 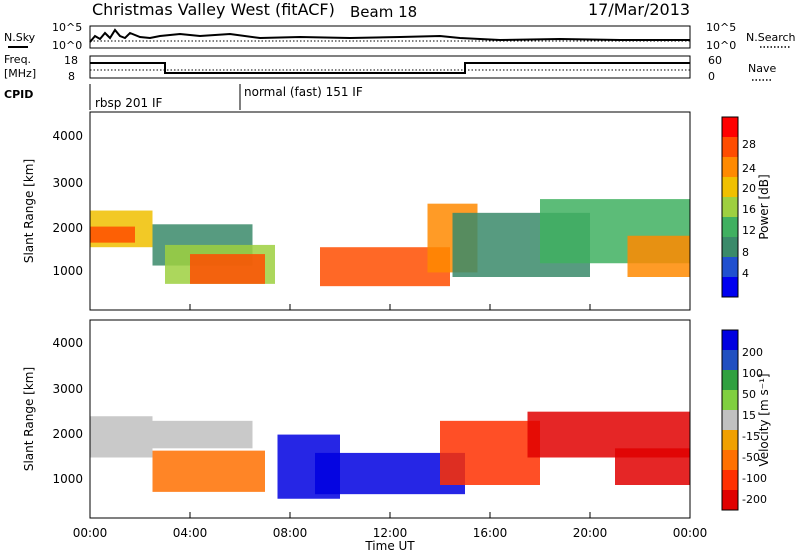 I want to click on velocity-ytick-3000: 3000, so click(x=67, y=389).